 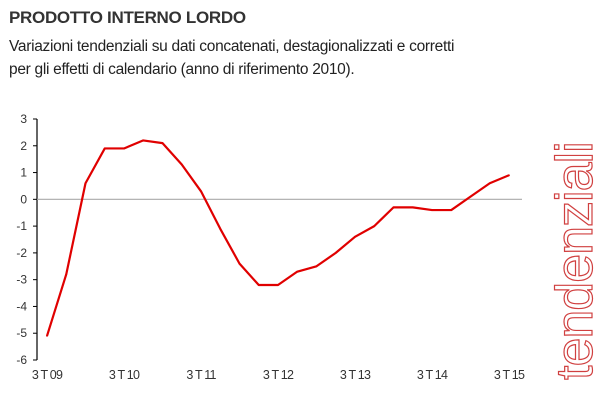 What do you see at coordinates (21, 306) in the screenshot?
I see `y-tick-label: -4` at bounding box center [21, 306].